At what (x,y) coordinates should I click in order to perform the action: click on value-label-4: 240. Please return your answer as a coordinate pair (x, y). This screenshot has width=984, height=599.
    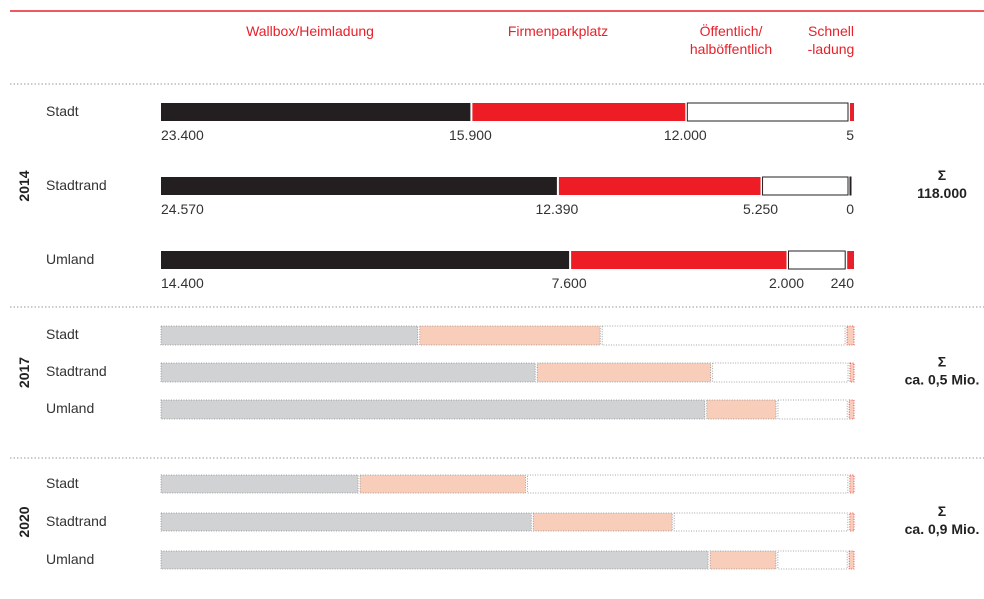
    Looking at the image, I should click on (843, 283).